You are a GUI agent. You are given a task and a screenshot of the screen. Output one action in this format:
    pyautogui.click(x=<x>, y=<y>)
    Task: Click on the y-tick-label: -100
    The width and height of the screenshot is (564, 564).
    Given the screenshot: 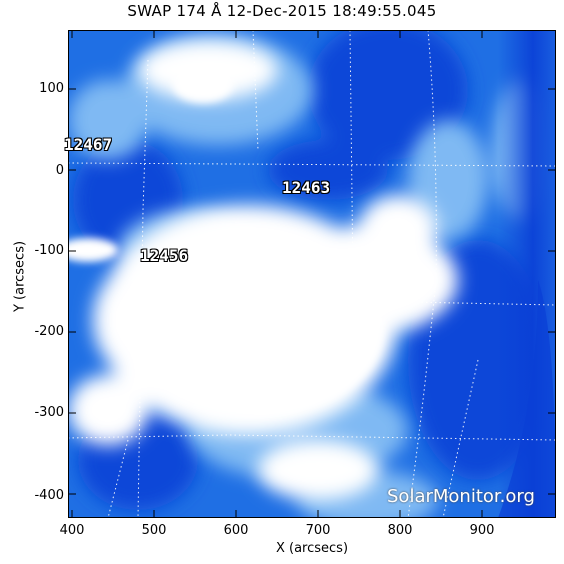 What is the action you would take?
    pyautogui.click(x=49, y=250)
    